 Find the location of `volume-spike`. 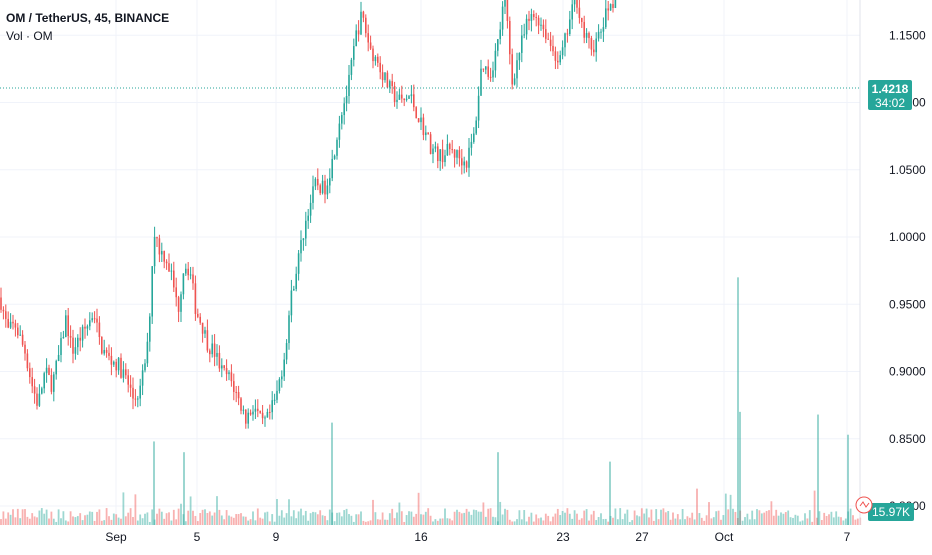

volume-spike is located at coordinates (848, 479).